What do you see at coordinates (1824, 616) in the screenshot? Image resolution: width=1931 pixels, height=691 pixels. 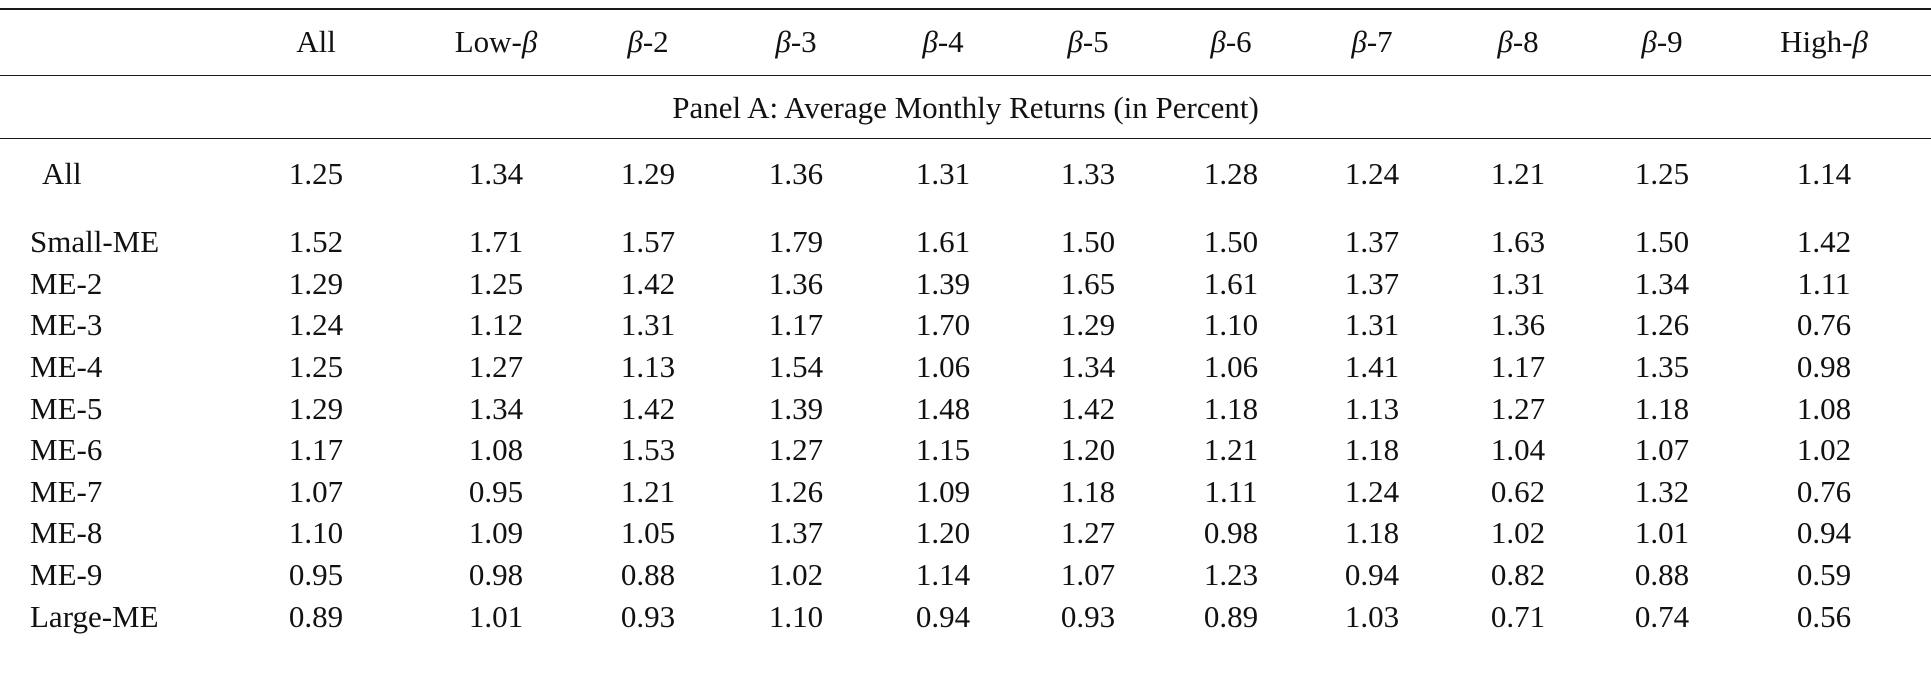 I see `table-cell: 0.56` at bounding box center [1824, 616].